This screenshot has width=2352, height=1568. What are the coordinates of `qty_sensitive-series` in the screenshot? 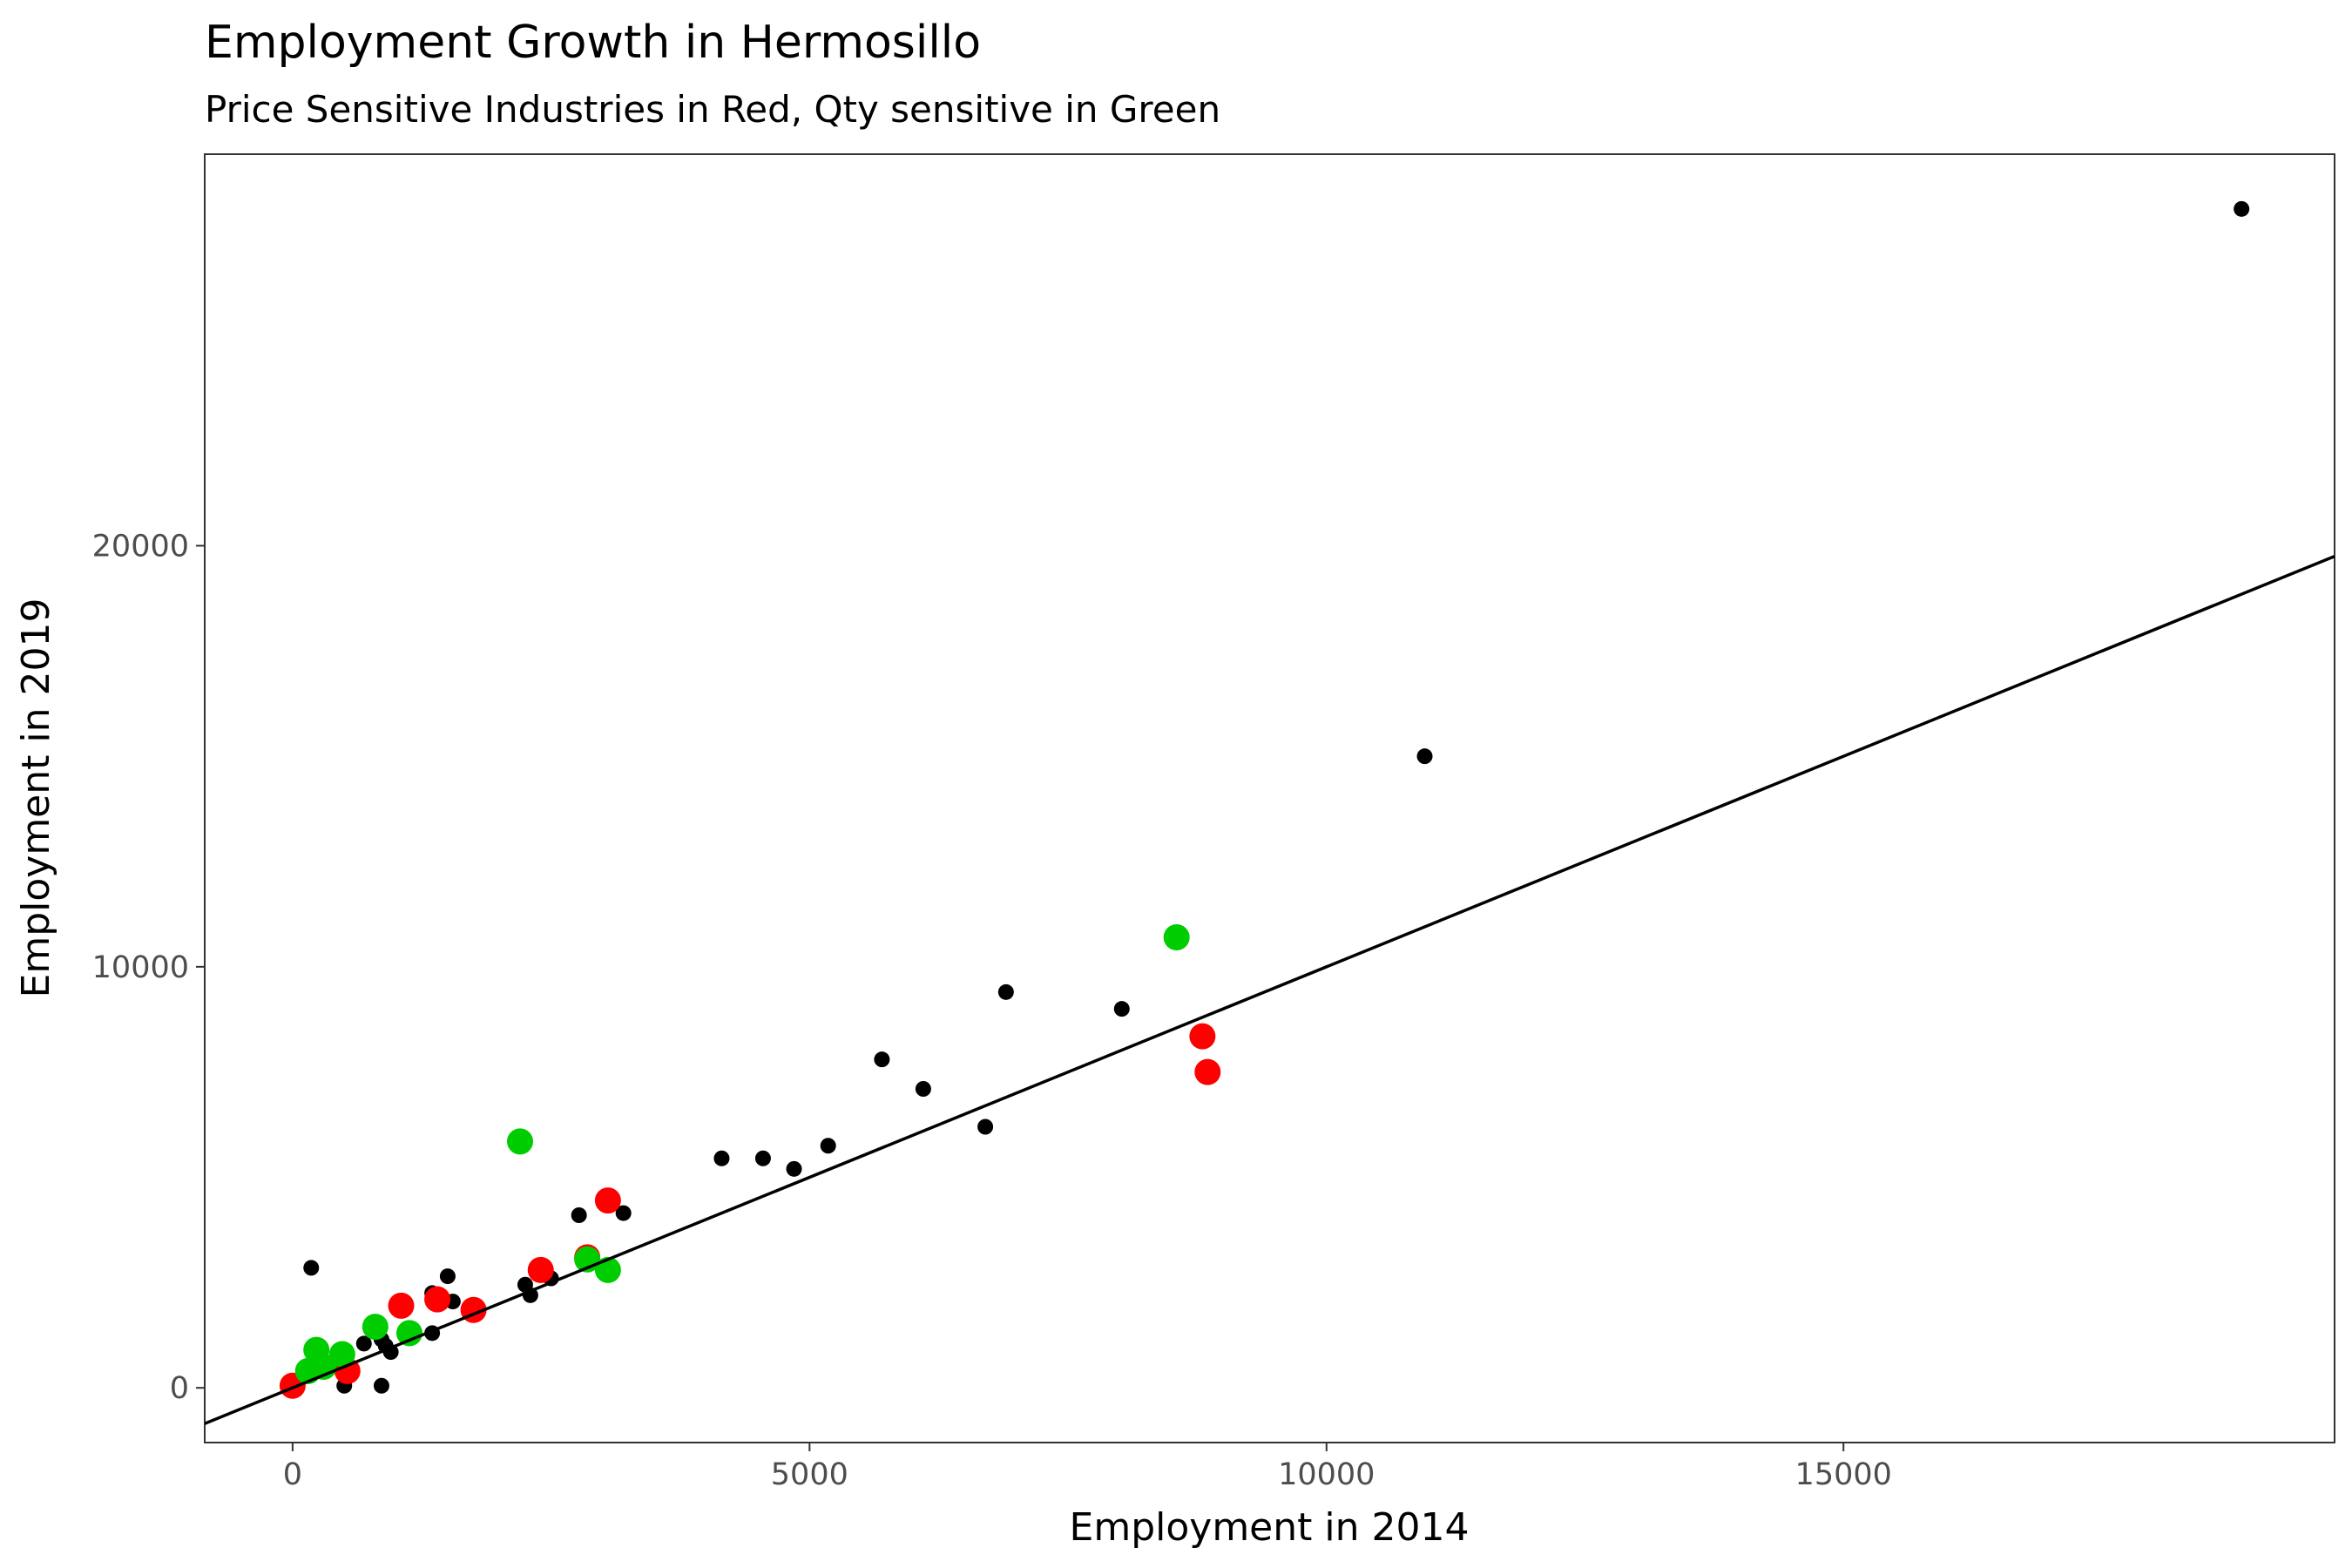 It's located at (742, 1154).